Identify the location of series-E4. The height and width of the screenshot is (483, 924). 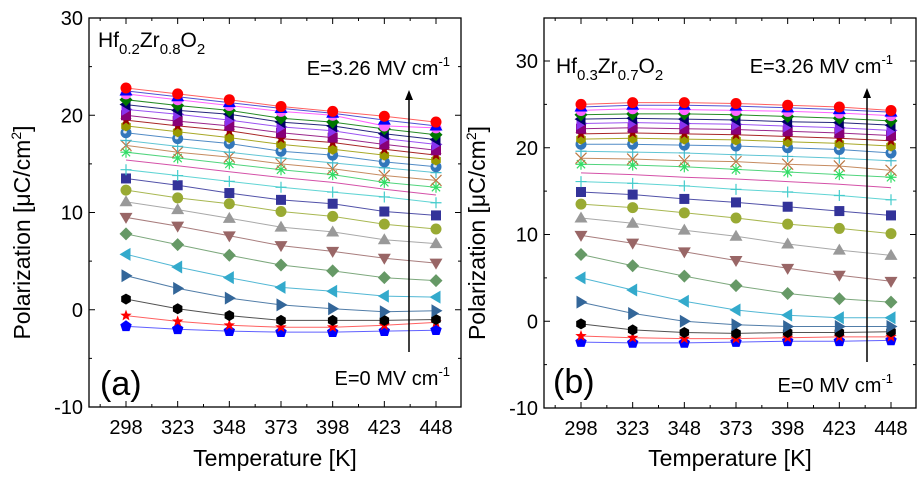
(280, 275).